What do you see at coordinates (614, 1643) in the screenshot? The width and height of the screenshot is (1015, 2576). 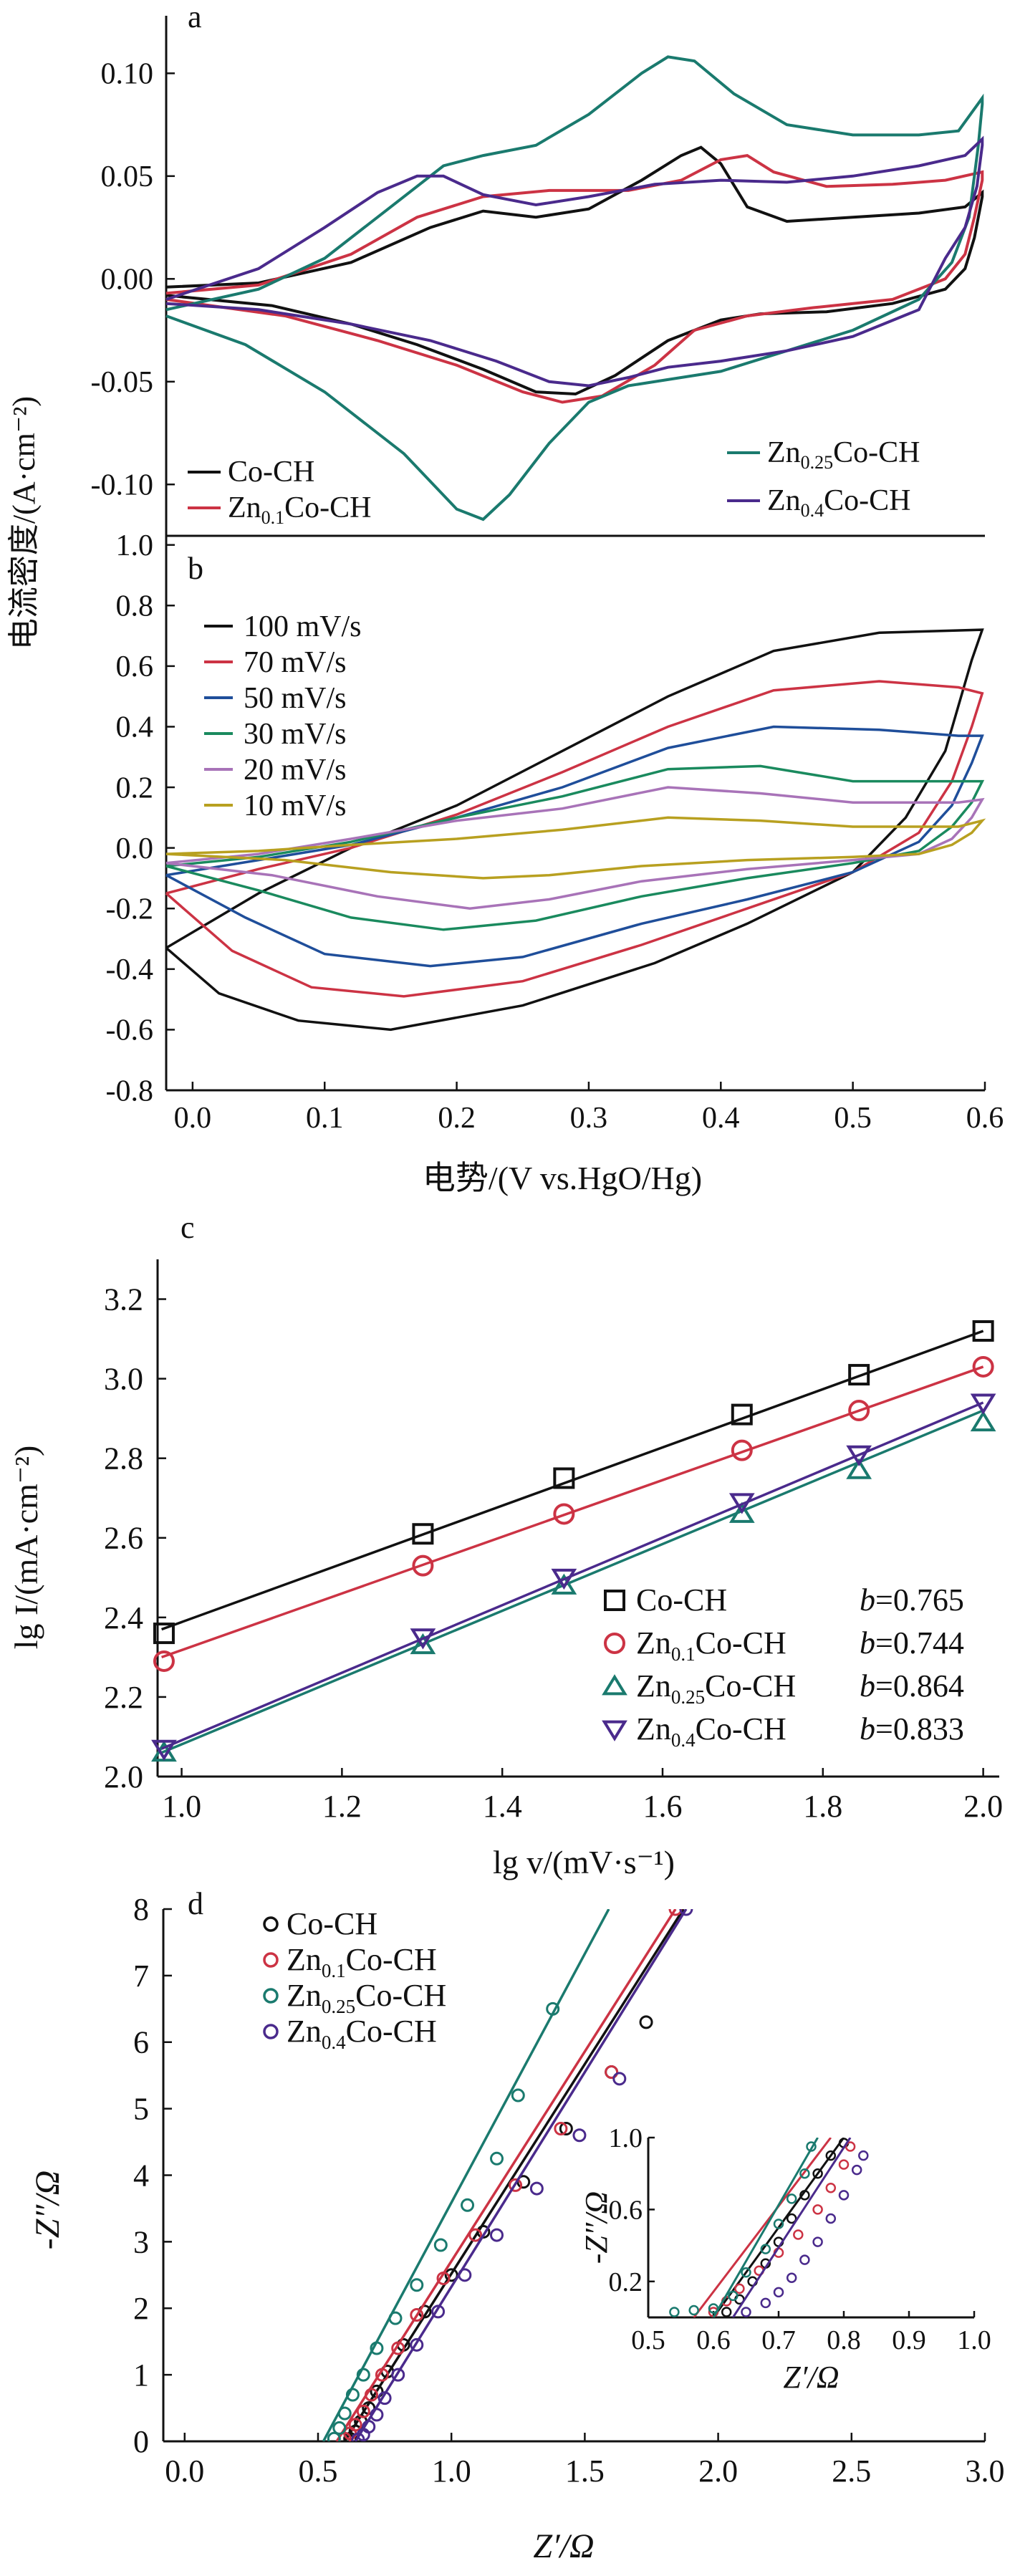 I see `panel-c-legend-marker` at bounding box center [614, 1643].